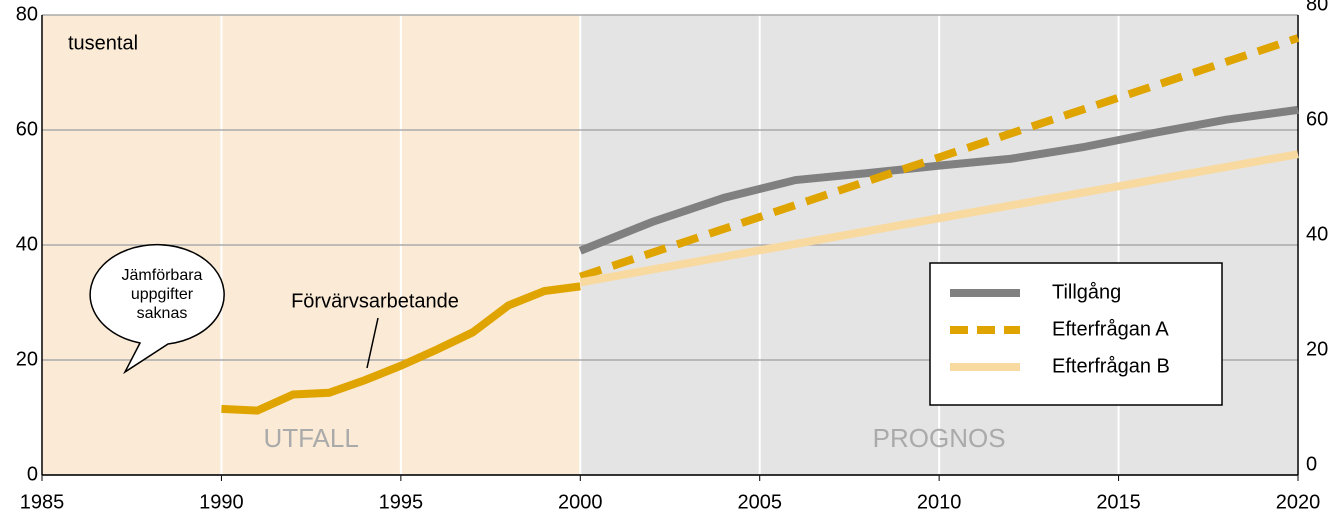 The height and width of the screenshot is (521, 1343). I want to click on bubble-text: uppgifter, so click(162, 294).